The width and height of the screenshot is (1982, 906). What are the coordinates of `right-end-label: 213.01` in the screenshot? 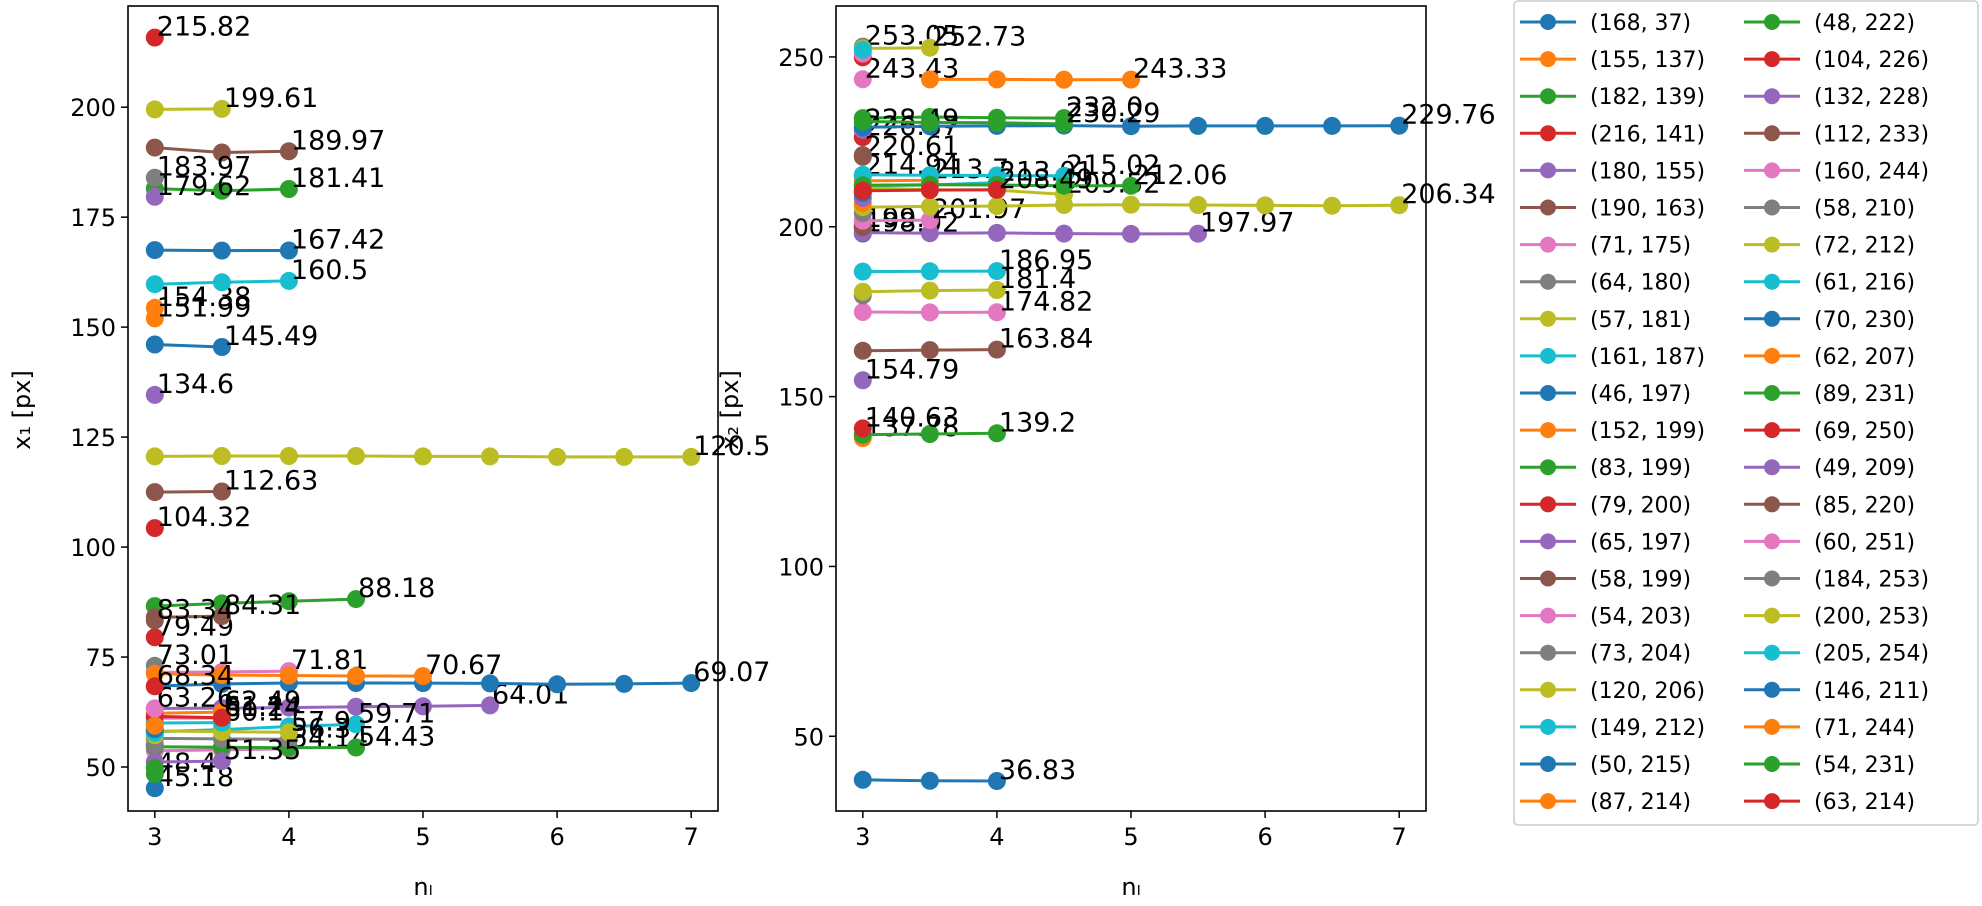 It's located at (1046, 172).